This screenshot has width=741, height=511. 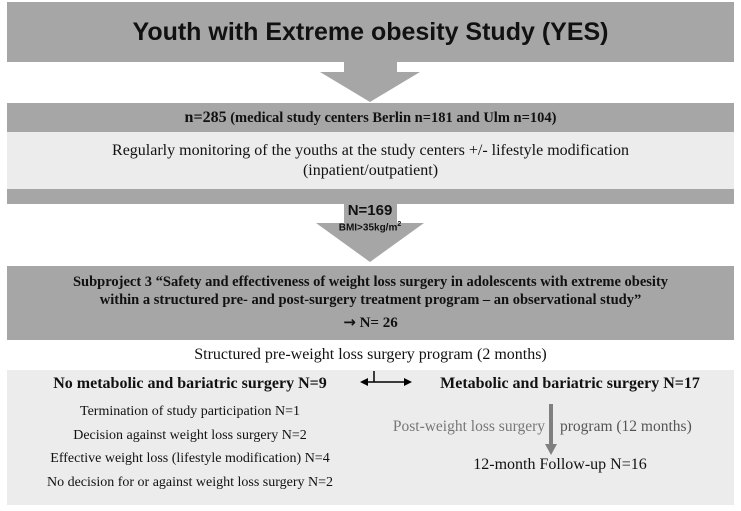 I want to click on arrow2-n: N=169, so click(x=370, y=210).